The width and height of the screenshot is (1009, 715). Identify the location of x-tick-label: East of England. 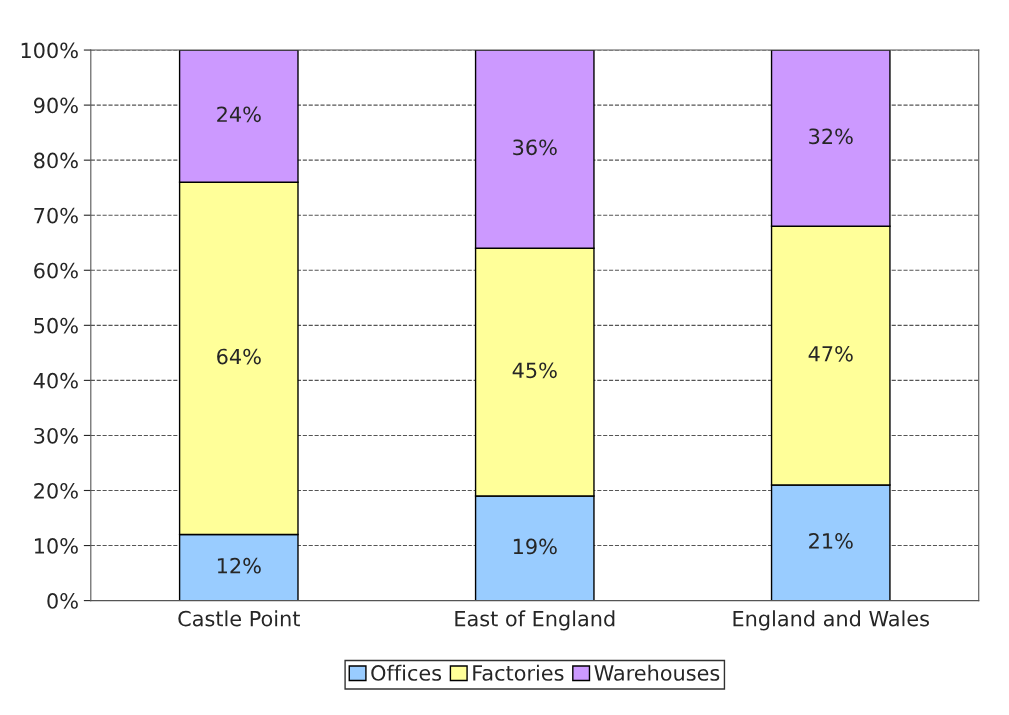
(535, 620).